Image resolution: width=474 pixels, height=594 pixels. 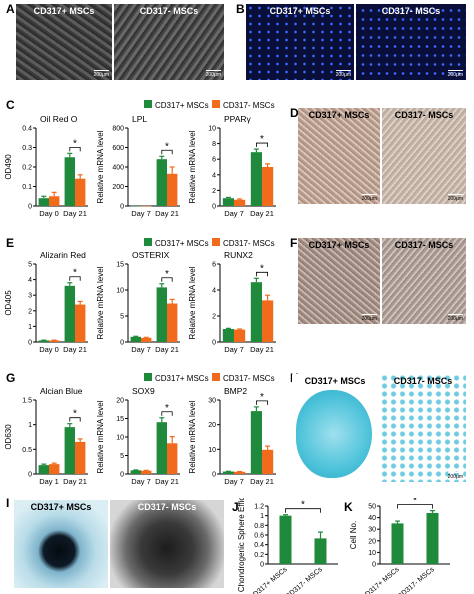 What do you see at coordinates (30, 475) in the screenshot?
I see `g1-ytick-label-0: 0` at bounding box center [30, 475].